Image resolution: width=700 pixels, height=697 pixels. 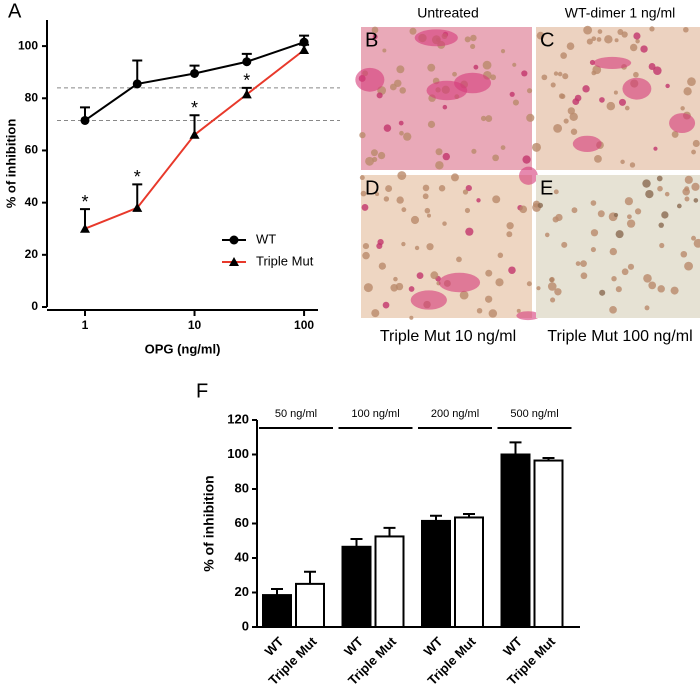 What do you see at coordinates (137, 177) in the screenshot?
I see `annotation: *` at bounding box center [137, 177].